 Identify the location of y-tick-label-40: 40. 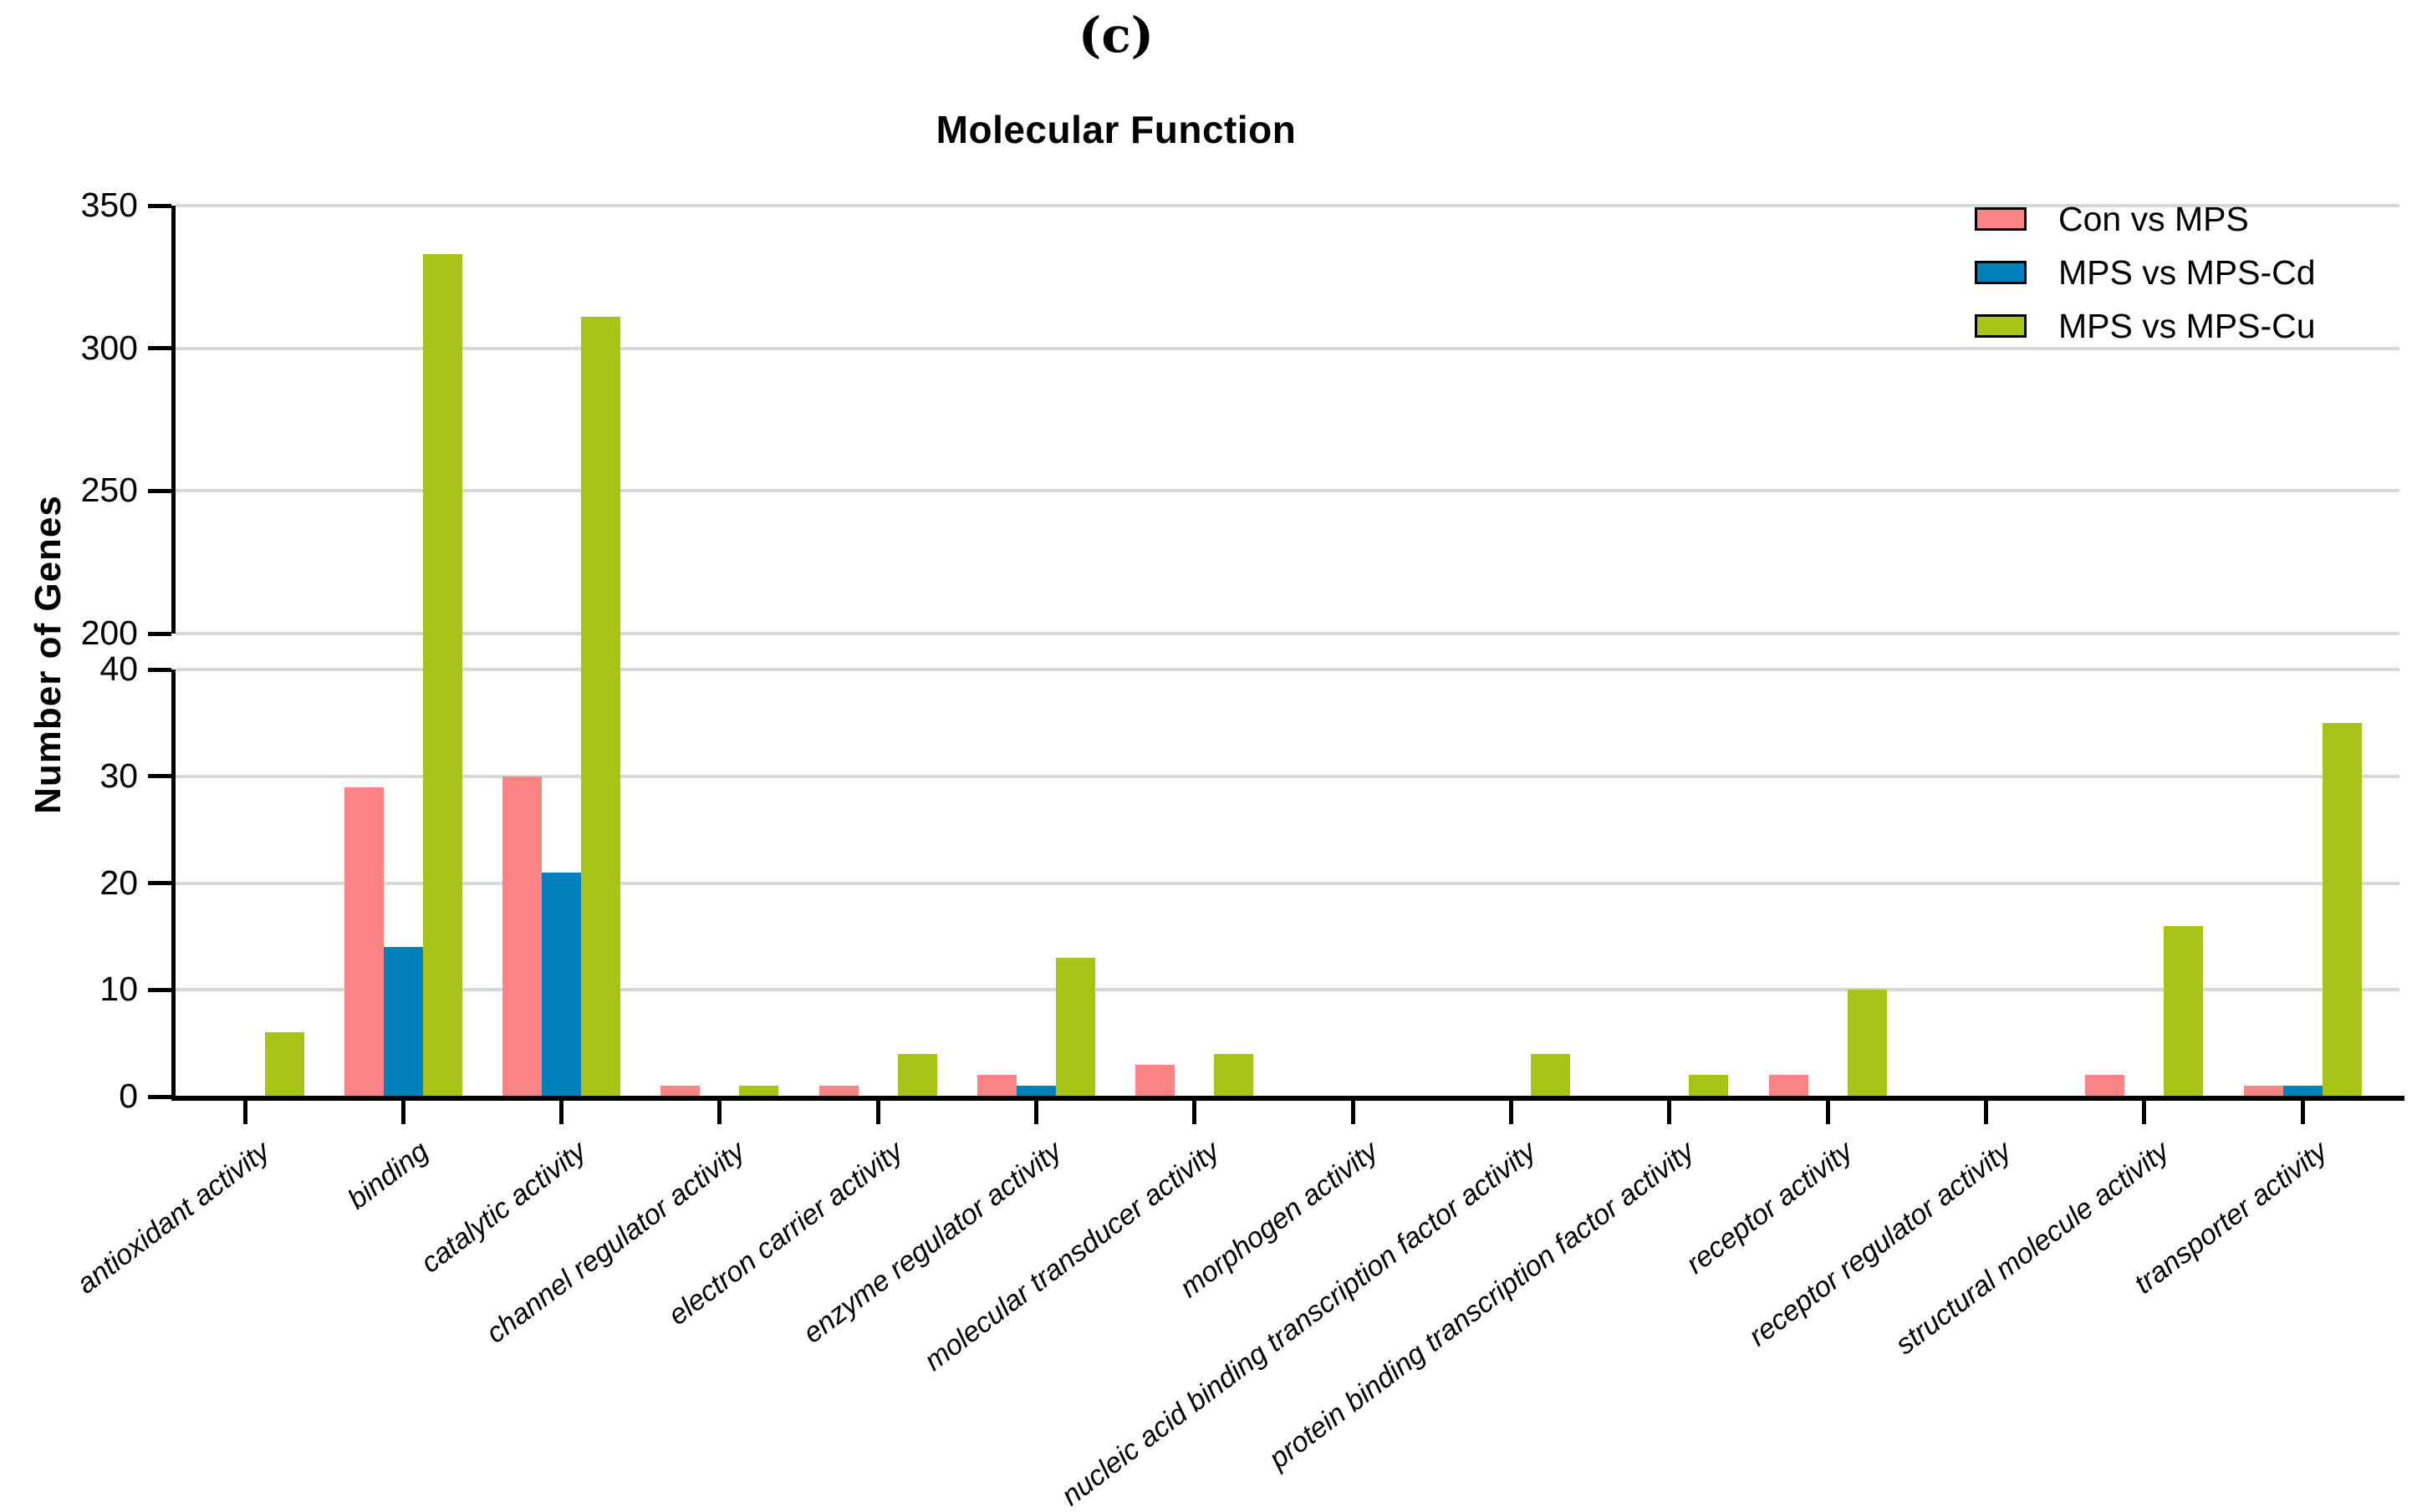
(118, 668).